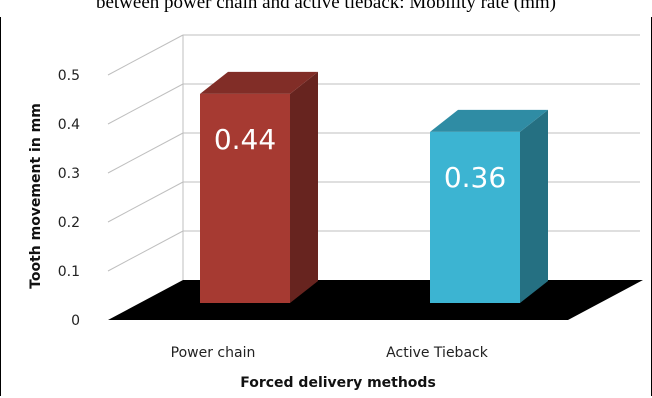 The width and height of the screenshot is (652, 398). Describe the element at coordinates (69, 125) in the screenshot. I see `y-tick-label: 0.4` at that location.